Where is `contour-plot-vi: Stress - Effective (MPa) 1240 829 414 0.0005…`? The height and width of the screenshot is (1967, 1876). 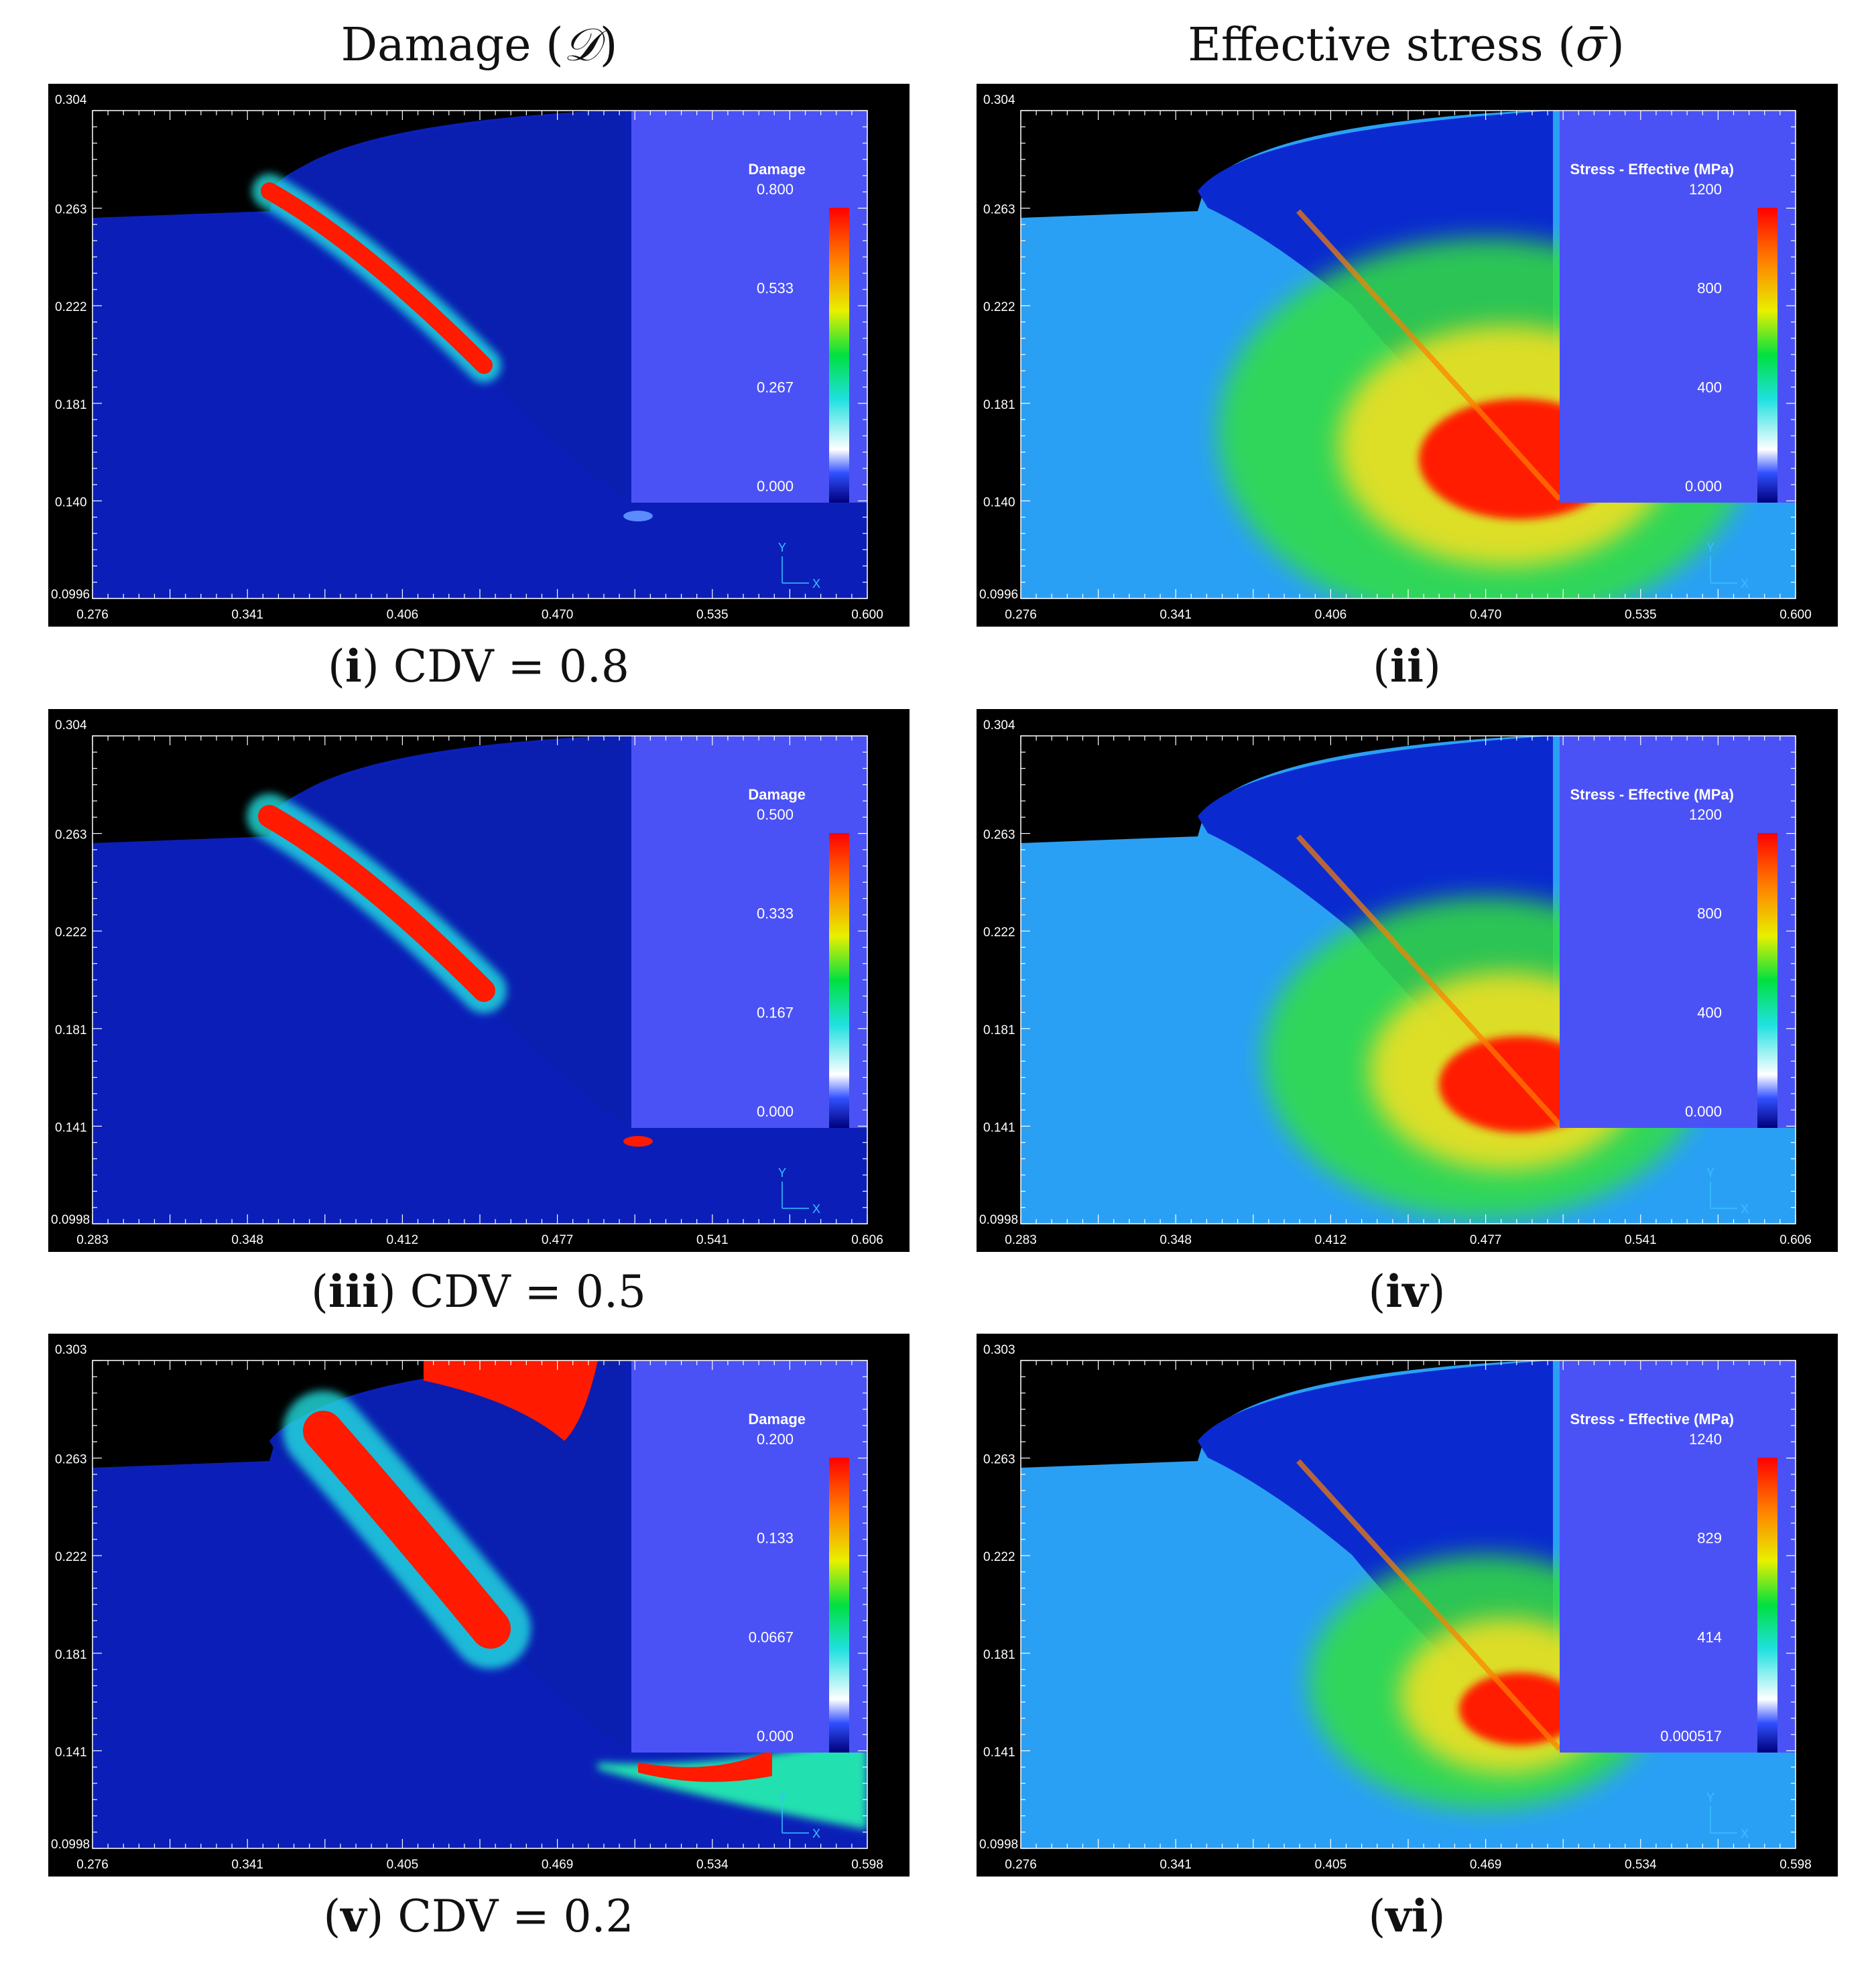 contour-plot-vi: Stress - Effective (MPa) 1240 829 414 0.0005… is located at coordinates (1408, 1606).